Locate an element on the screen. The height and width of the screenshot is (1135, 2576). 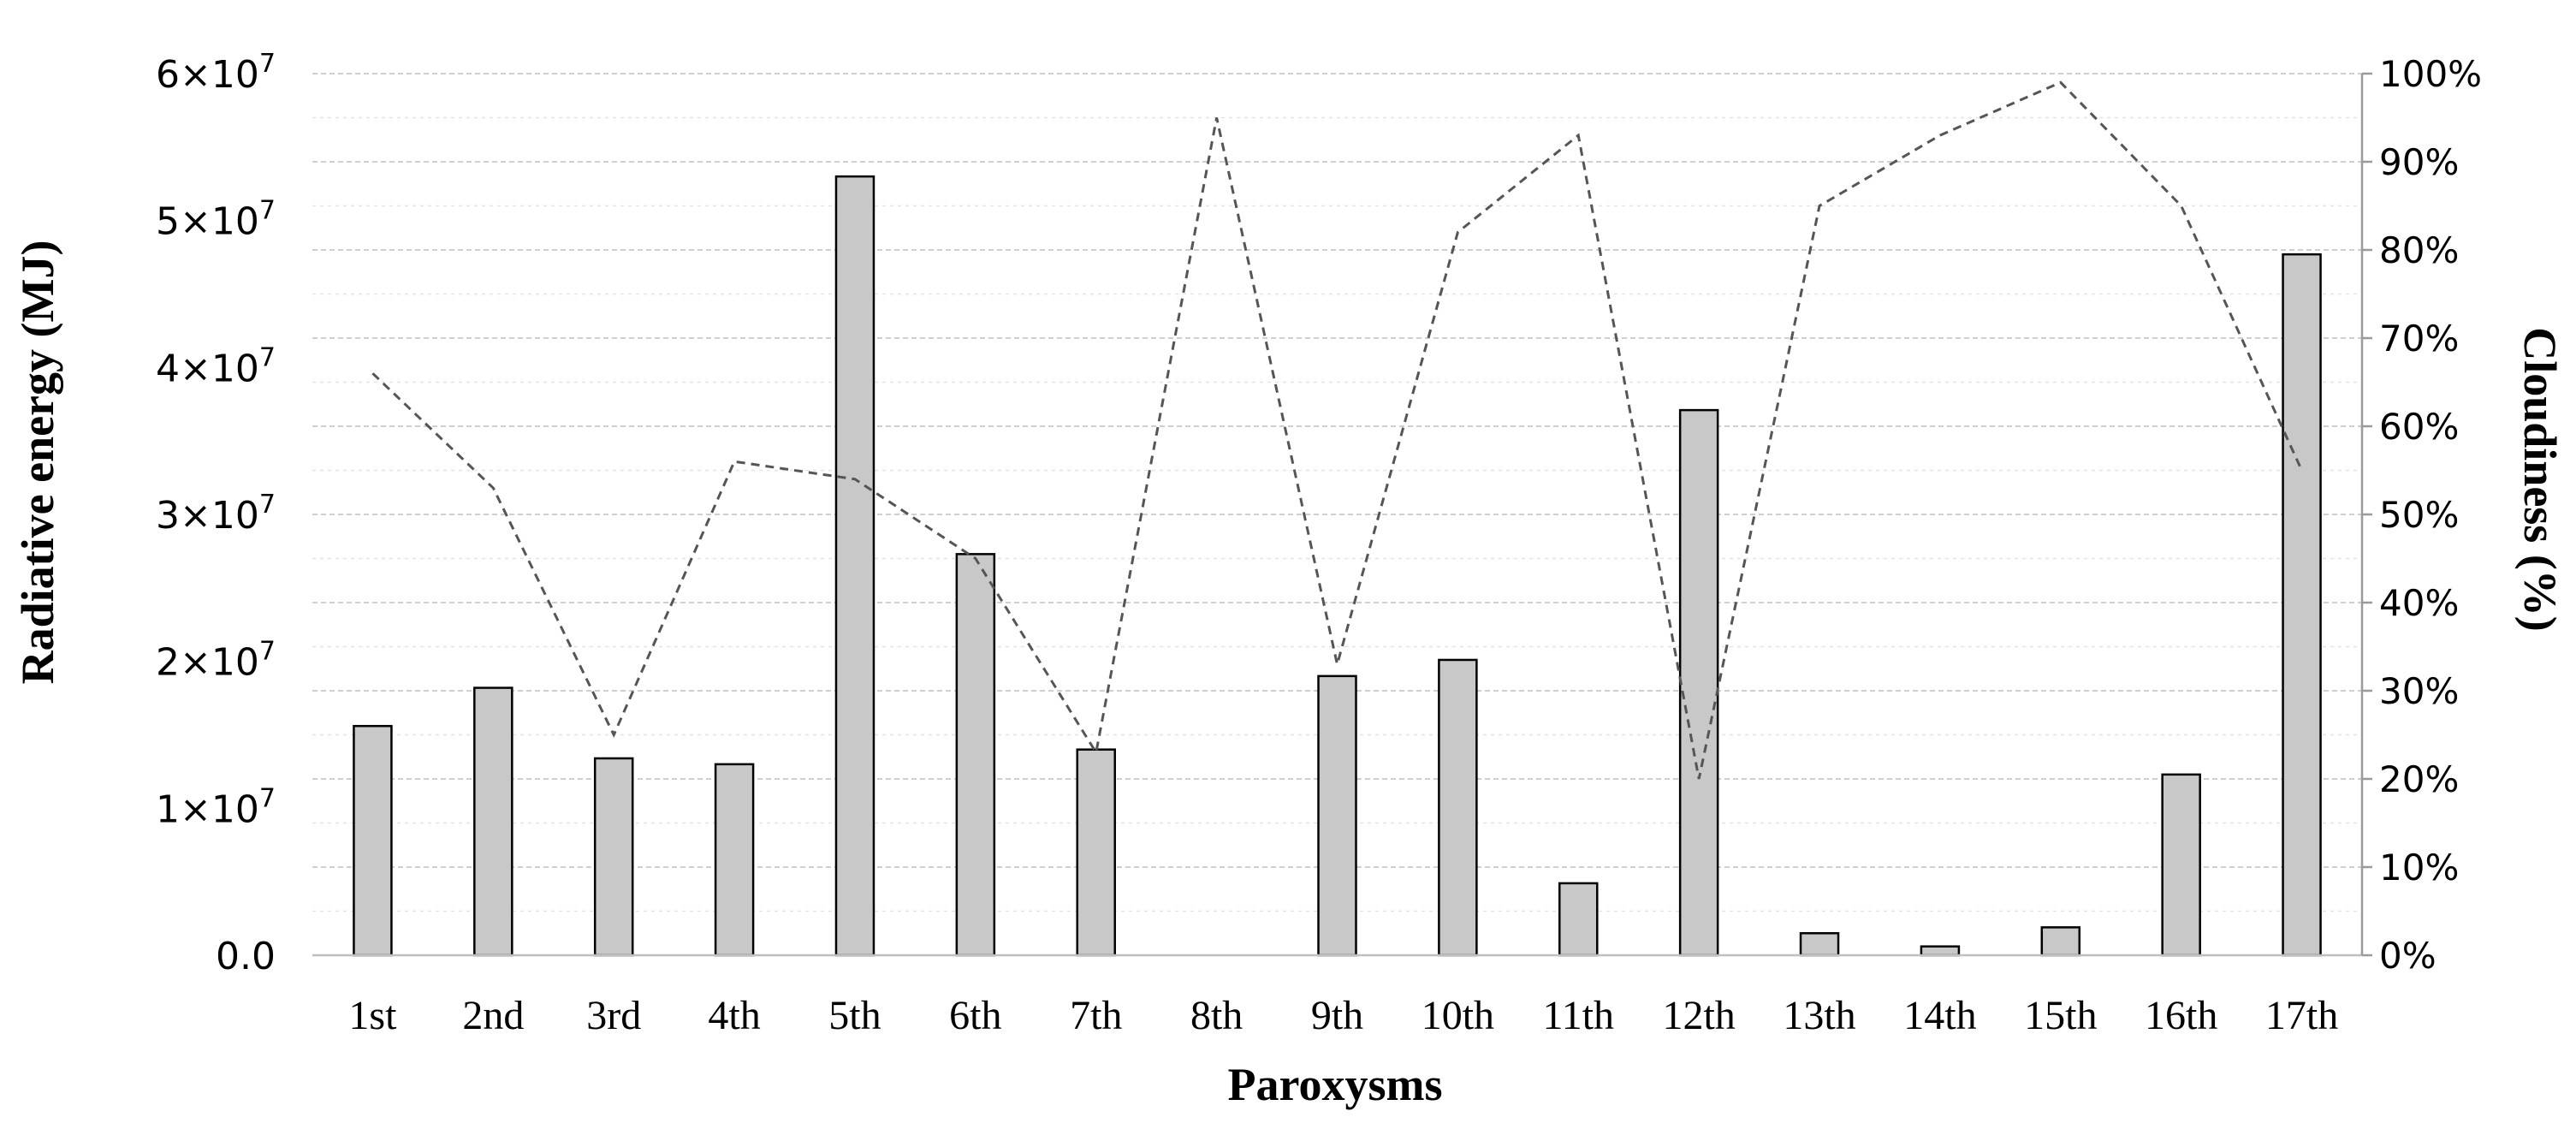
y2-tick-label: 10% is located at coordinates (2419, 867).